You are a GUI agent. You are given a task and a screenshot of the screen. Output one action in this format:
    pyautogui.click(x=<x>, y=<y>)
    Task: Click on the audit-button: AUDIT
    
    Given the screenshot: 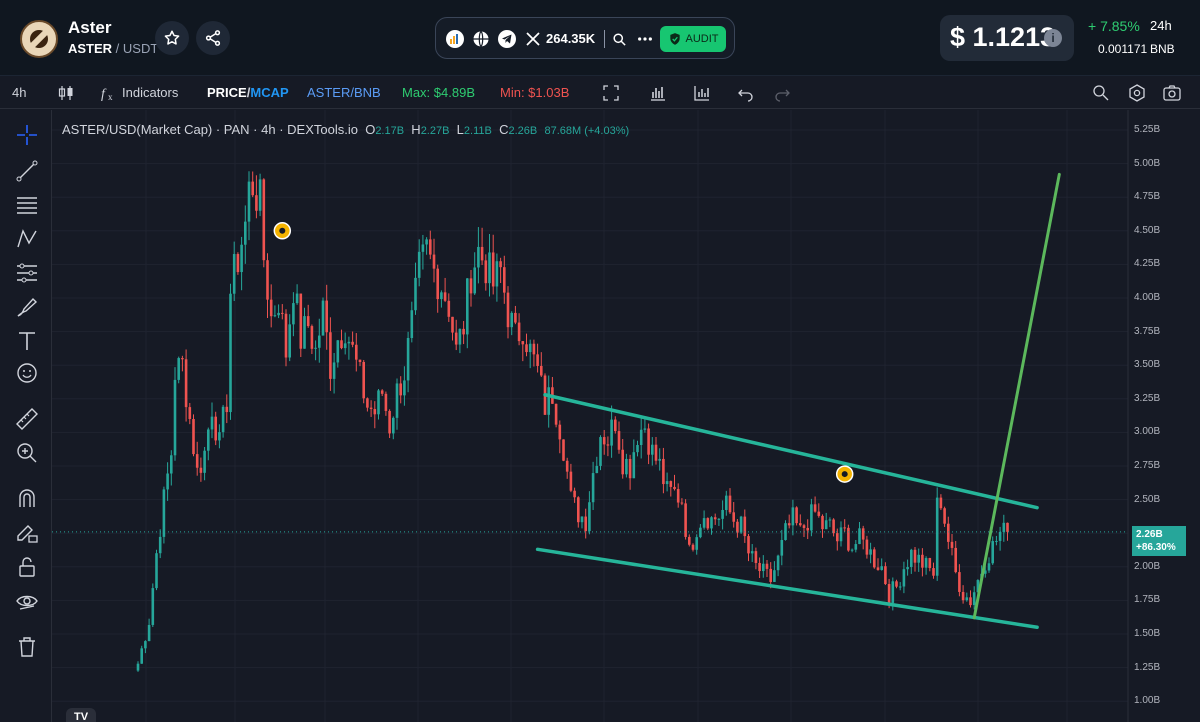 What is the action you would take?
    pyautogui.click(x=693, y=39)
    